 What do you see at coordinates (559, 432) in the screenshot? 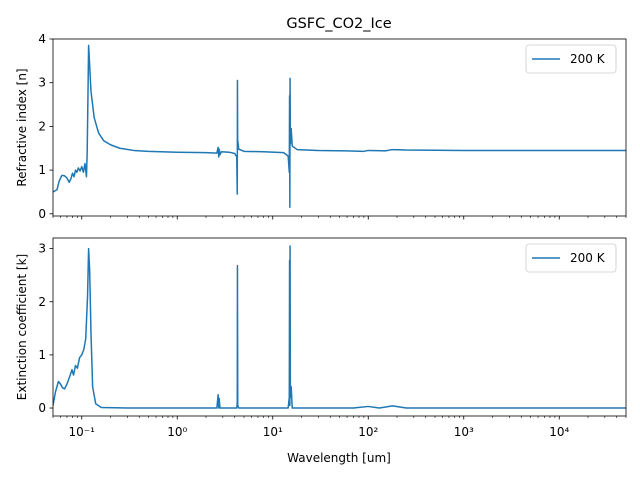
I see `x-tick-label: 10⁴` at bounding box center [559, 432].